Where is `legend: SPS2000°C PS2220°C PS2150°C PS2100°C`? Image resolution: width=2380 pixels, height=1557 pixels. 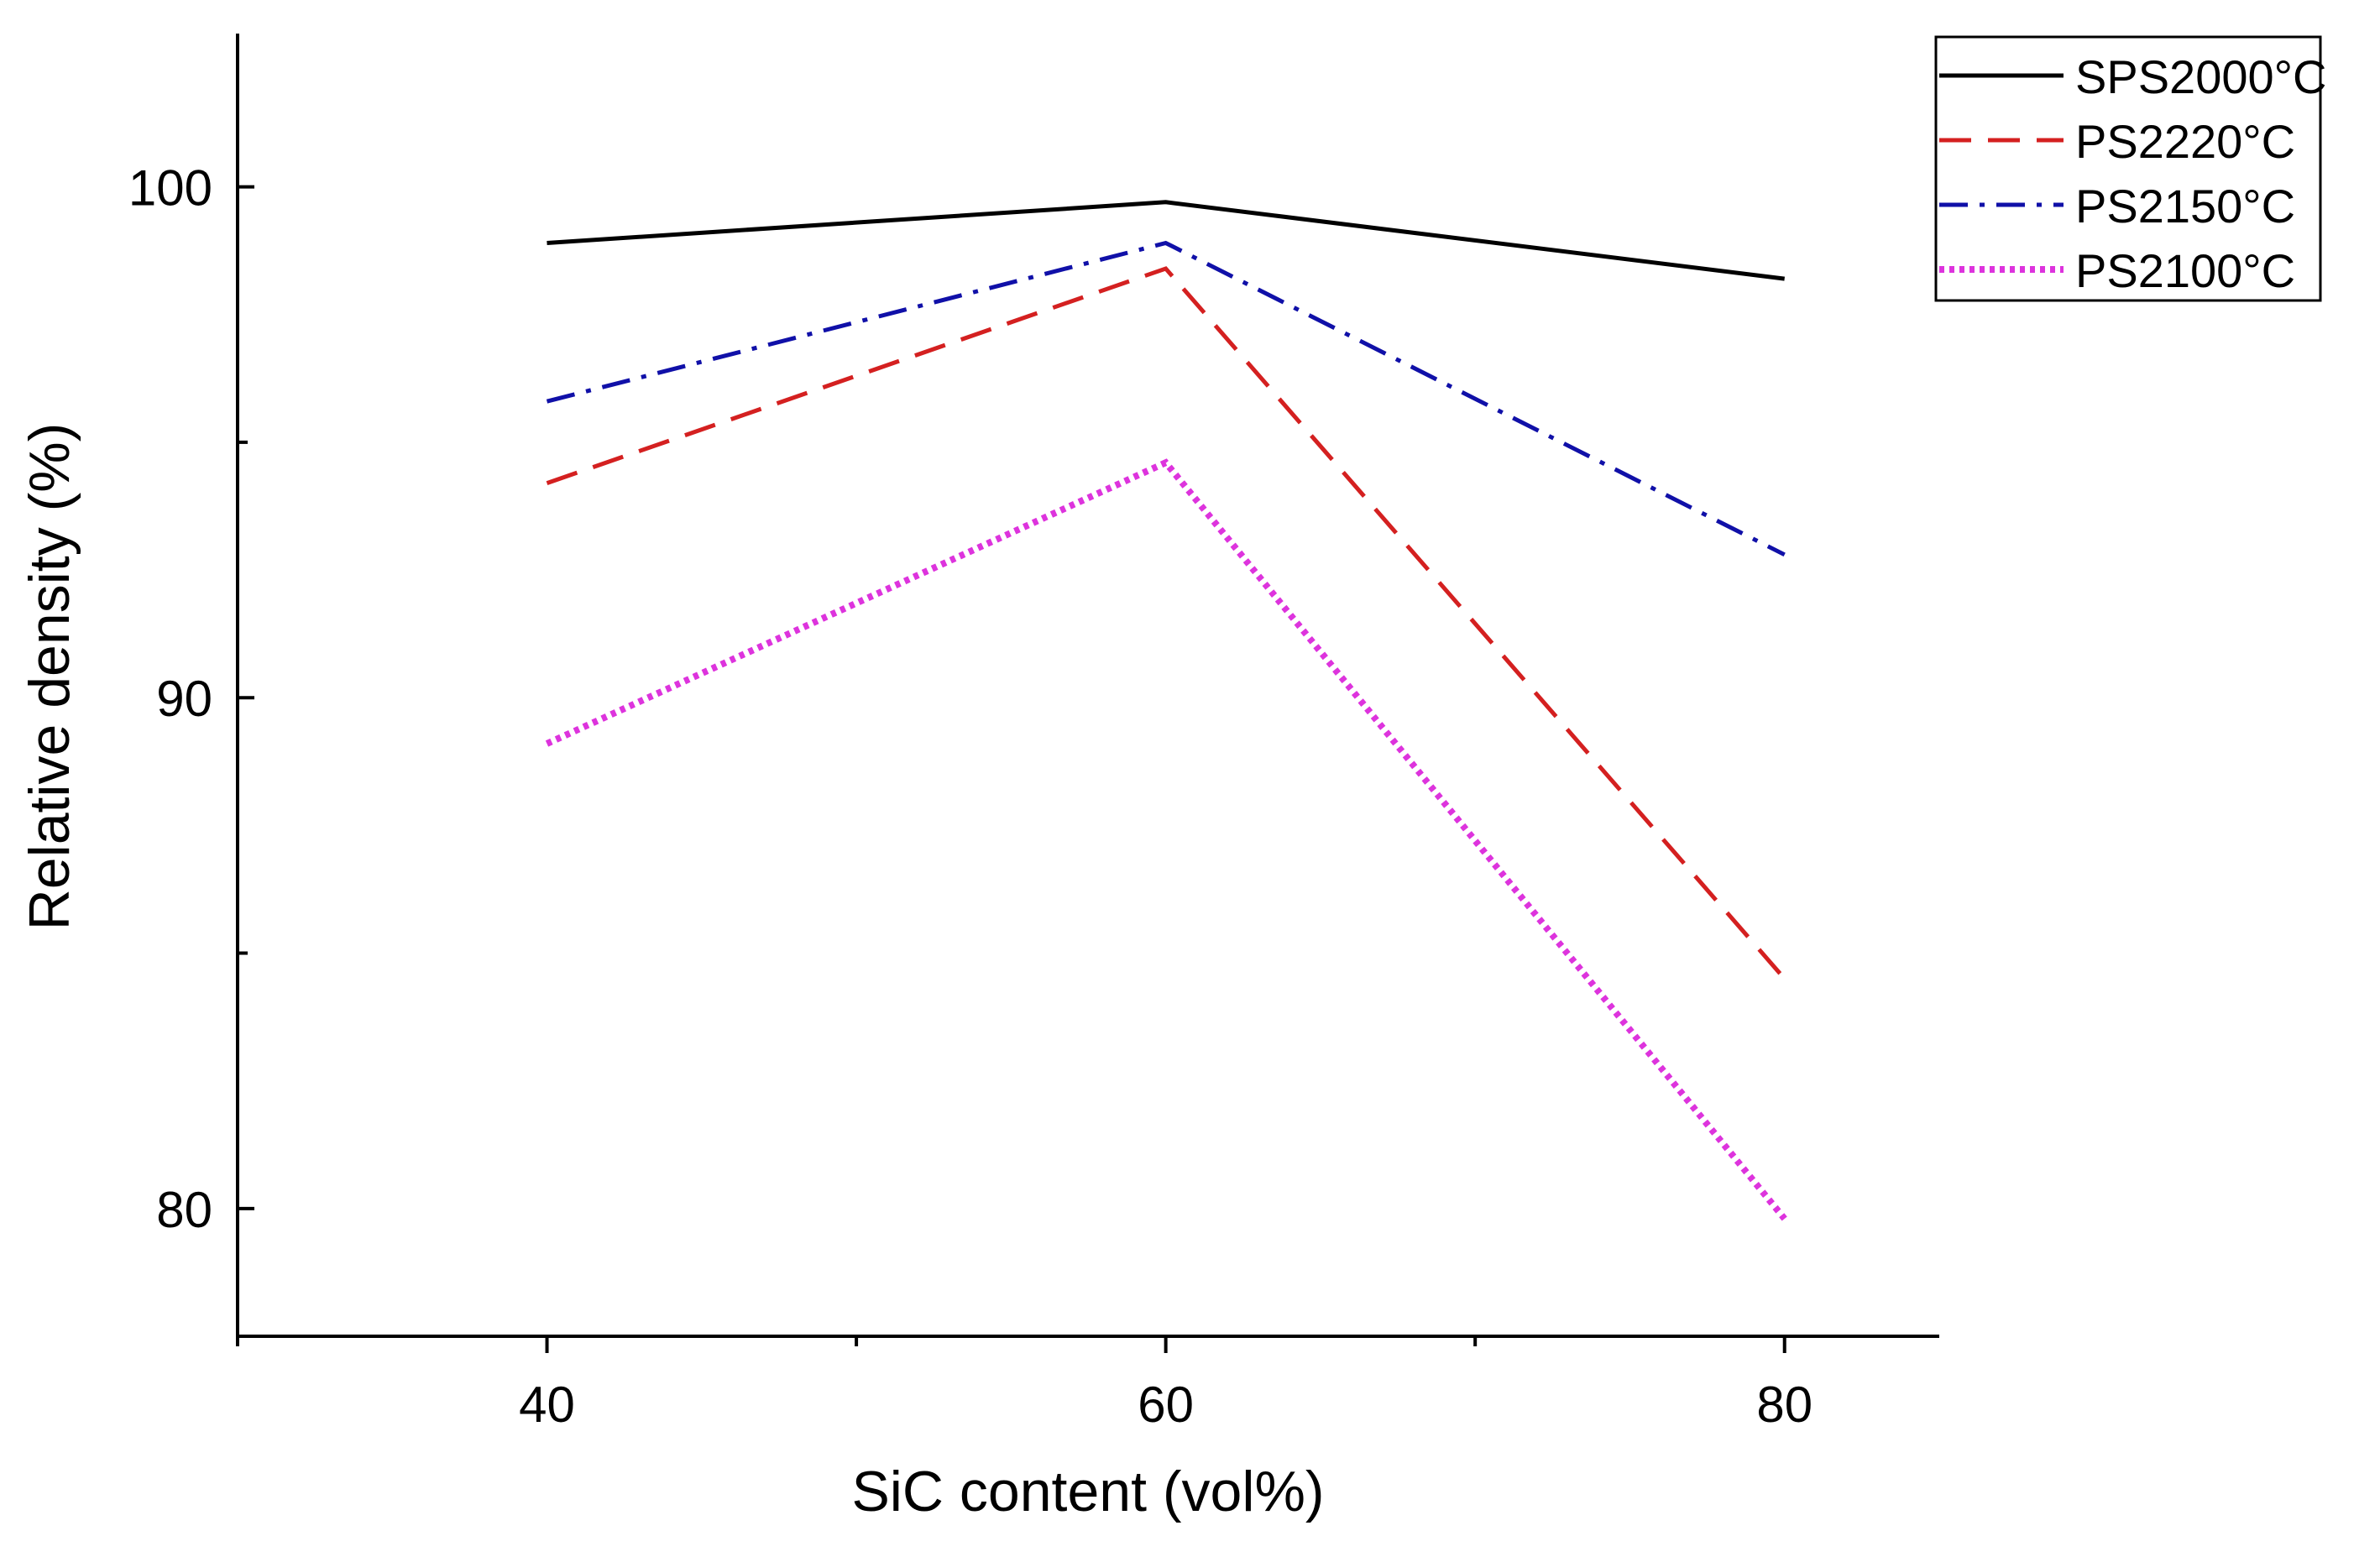
legend: SPS2000°C PS2220°C PS2150°C PS2100°C is located at coordinates (2130, 169).